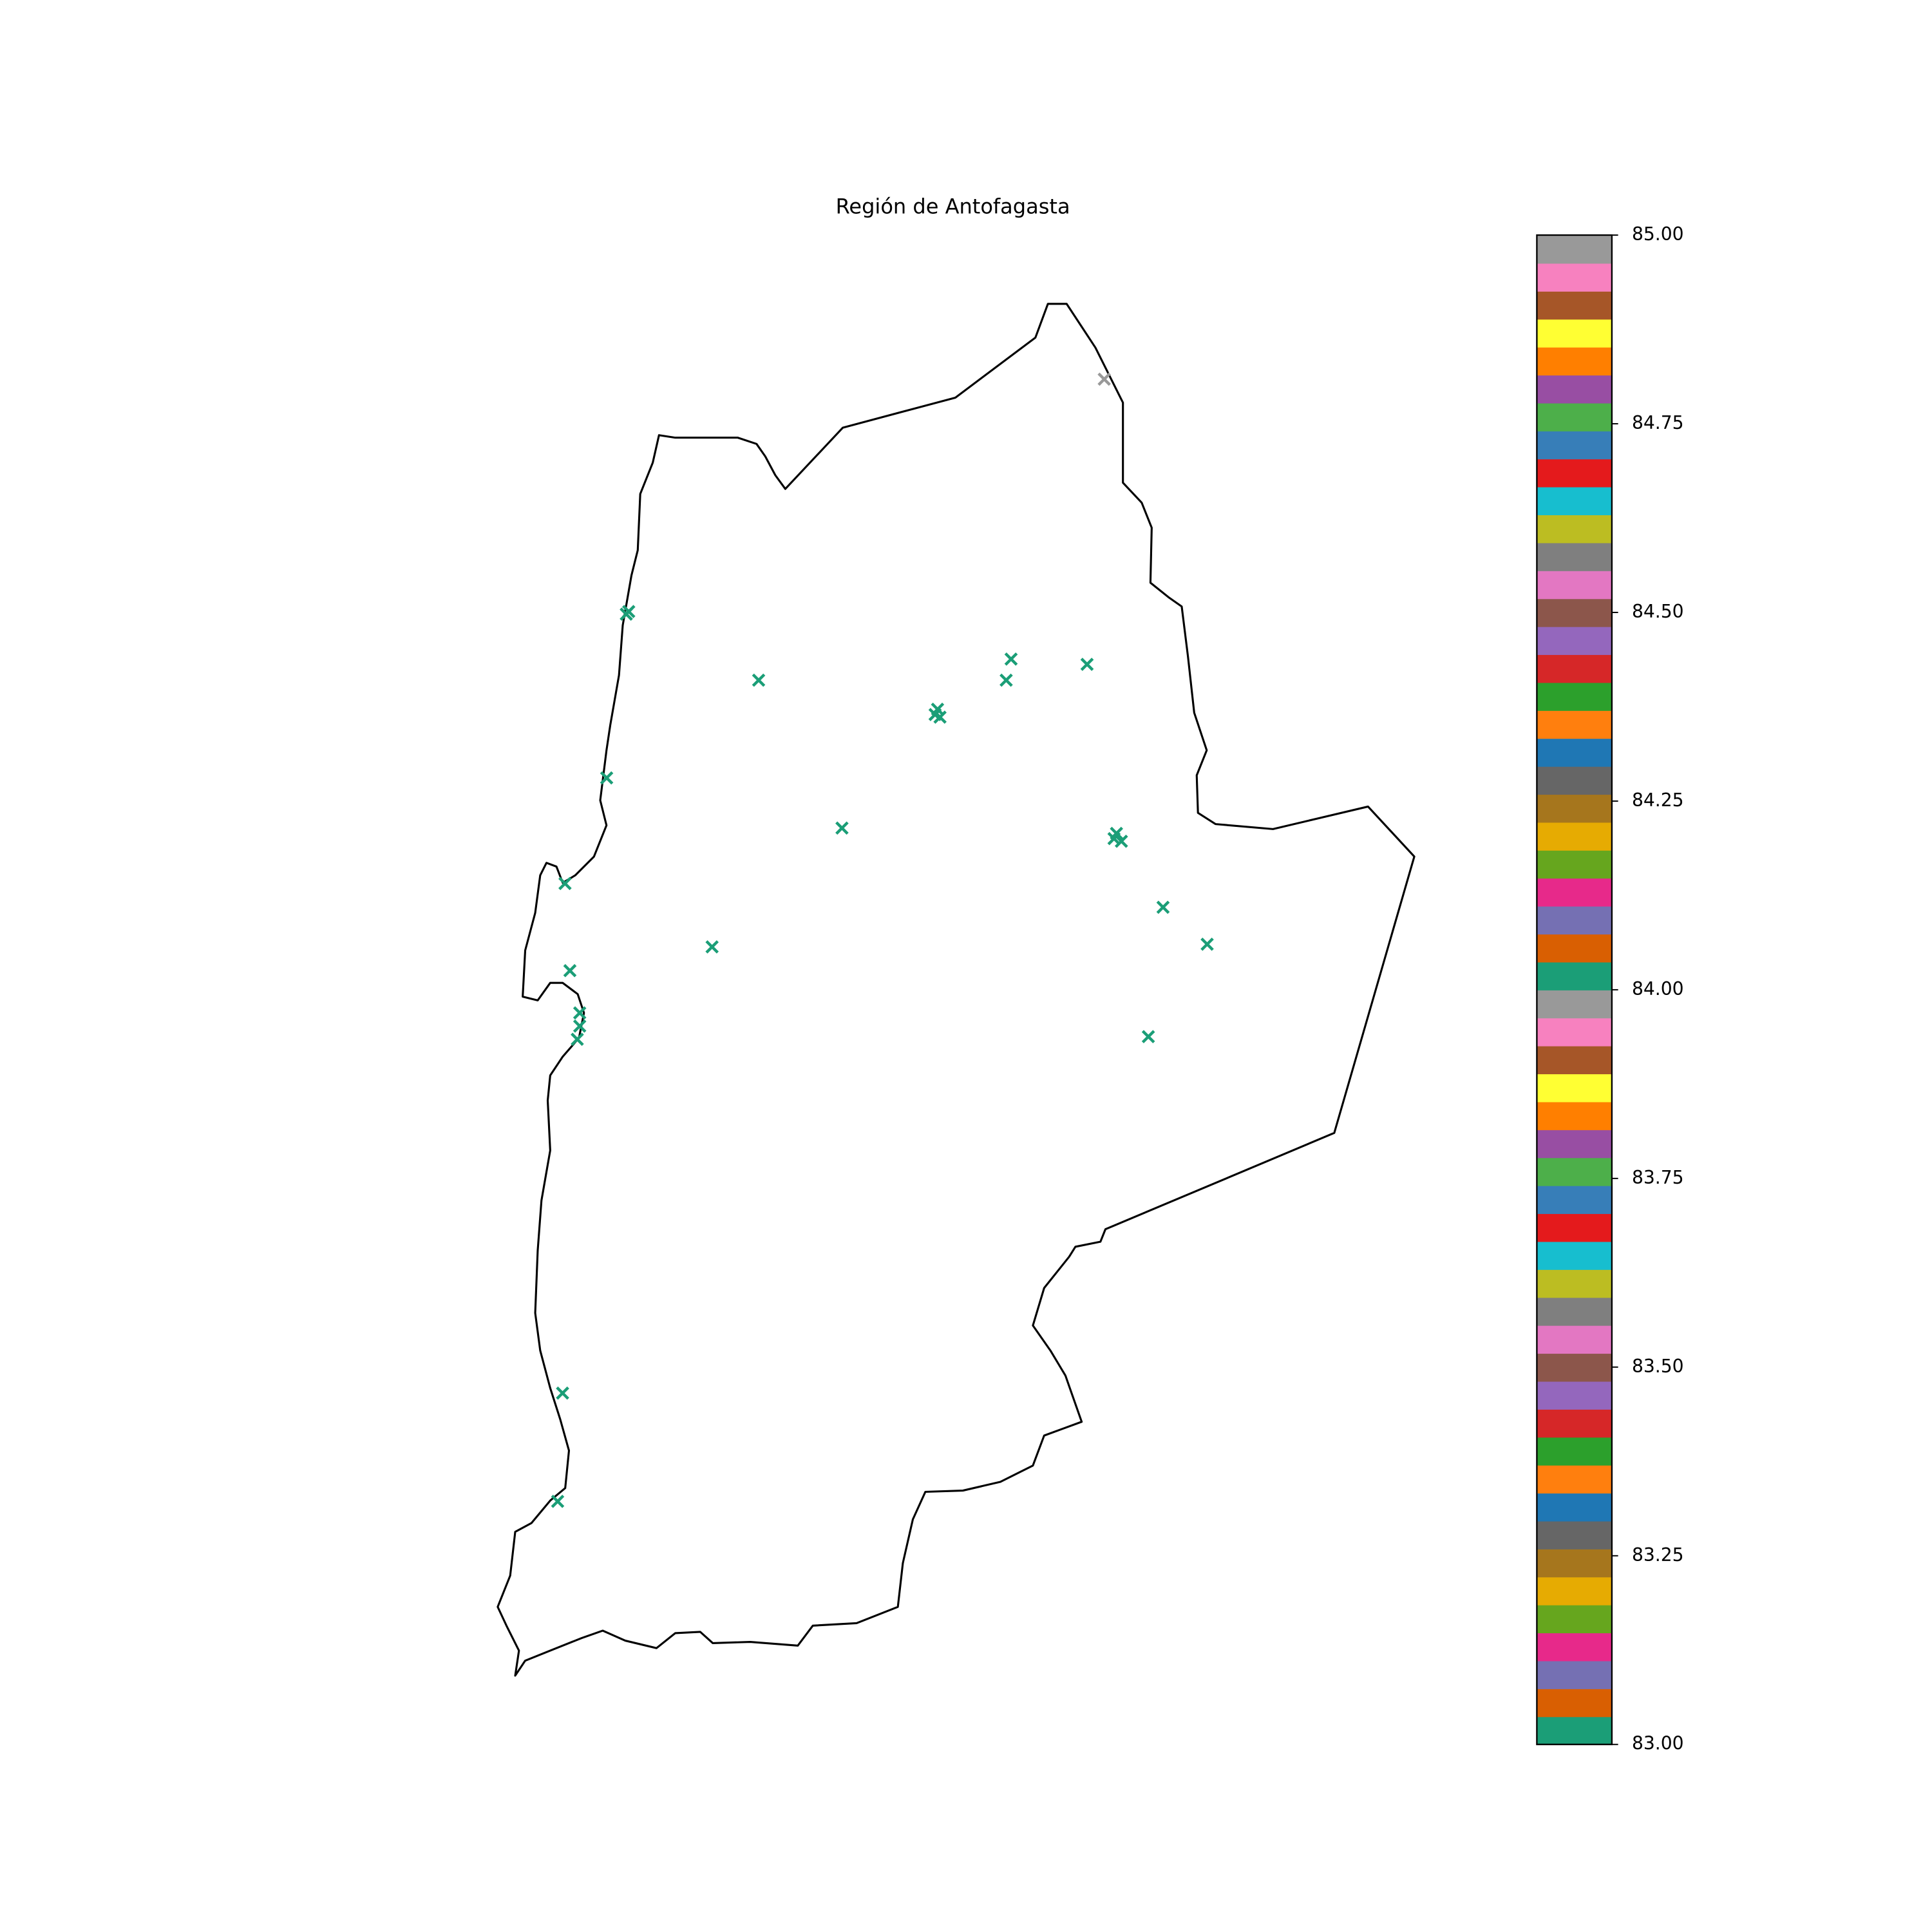 The image size is (1932, 1932). I want to click on colorbar-tick-label: 84.00, so click(1658, 988).